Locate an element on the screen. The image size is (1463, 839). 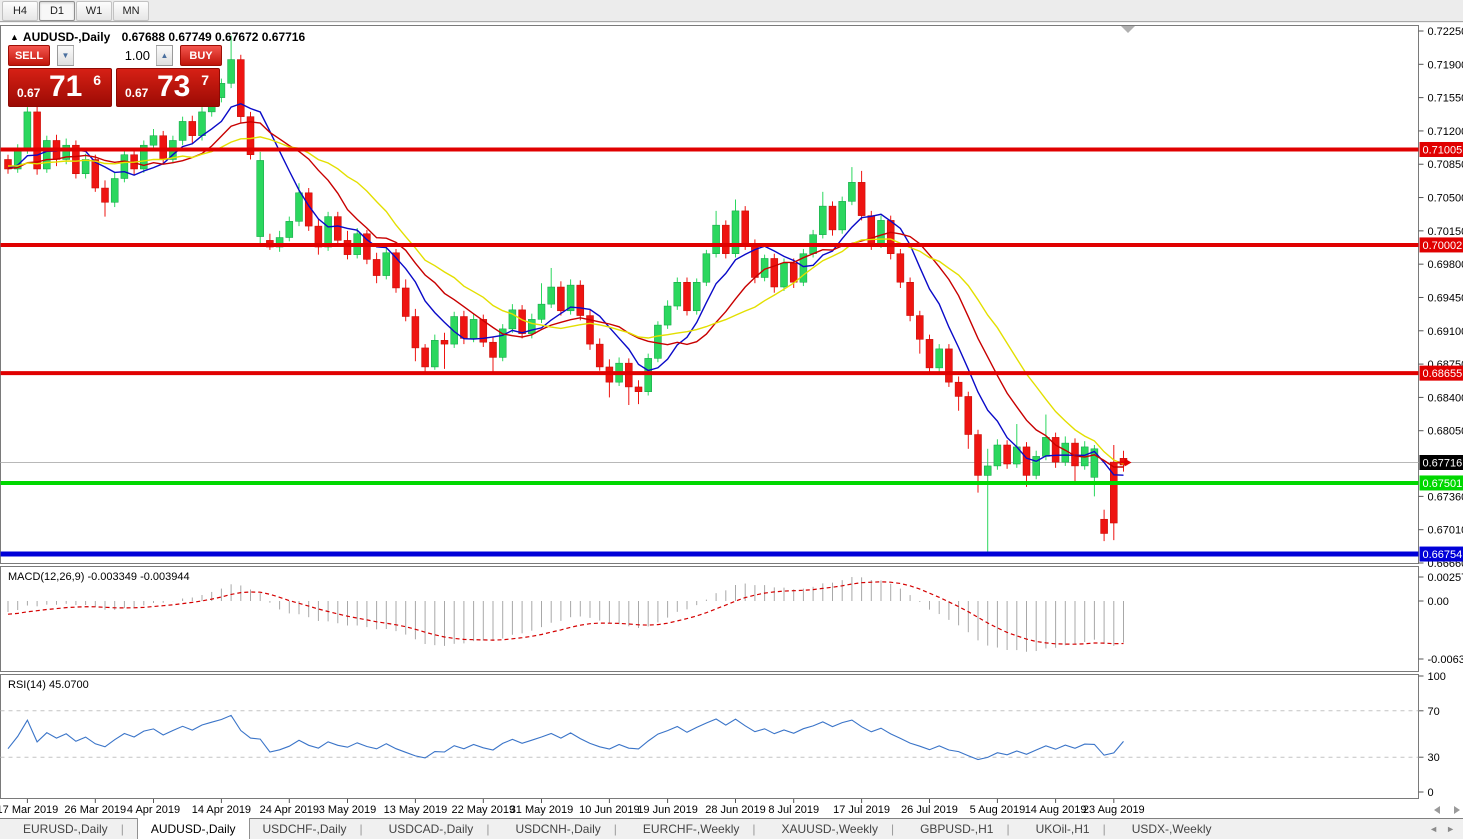
axis-price-badge-label: 0.71005 is located at coordinates (1443, 150).